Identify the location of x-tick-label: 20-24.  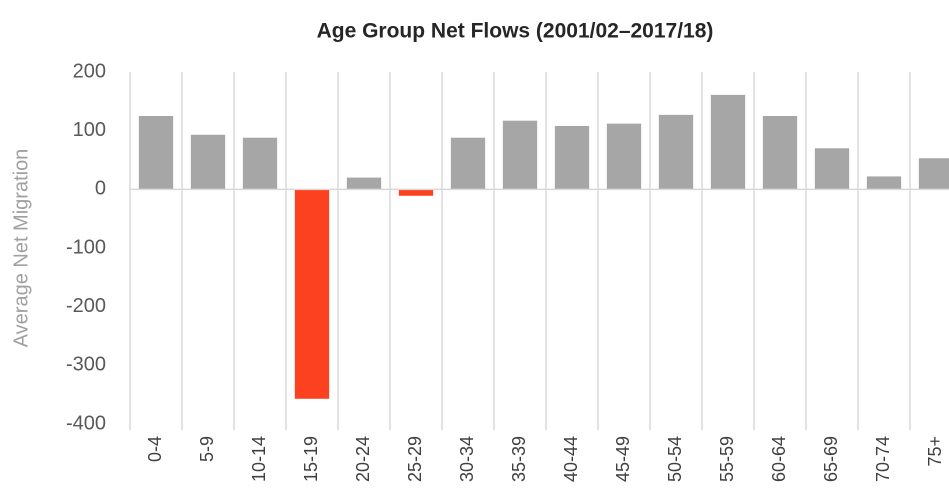
(363, 459).